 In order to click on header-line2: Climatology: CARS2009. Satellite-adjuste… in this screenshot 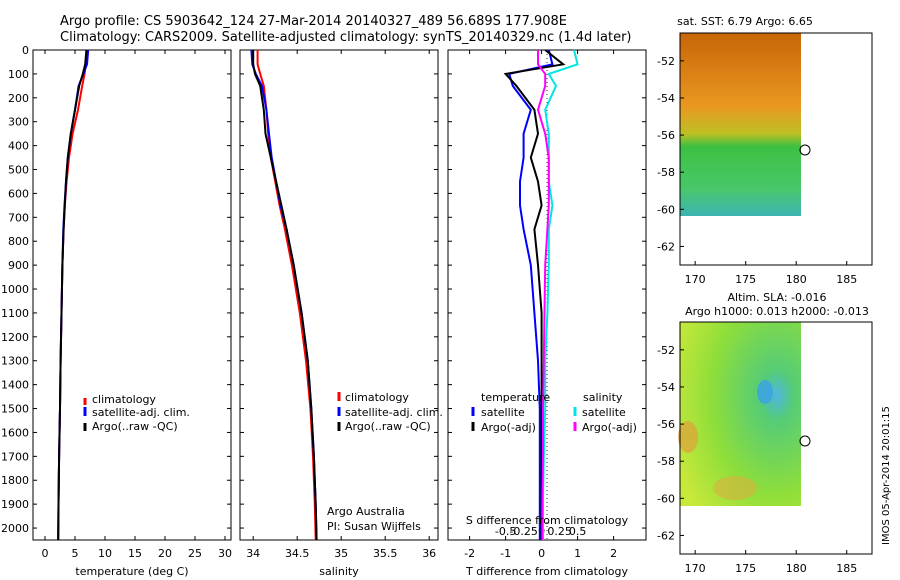, I will do `click(346, 37)`.